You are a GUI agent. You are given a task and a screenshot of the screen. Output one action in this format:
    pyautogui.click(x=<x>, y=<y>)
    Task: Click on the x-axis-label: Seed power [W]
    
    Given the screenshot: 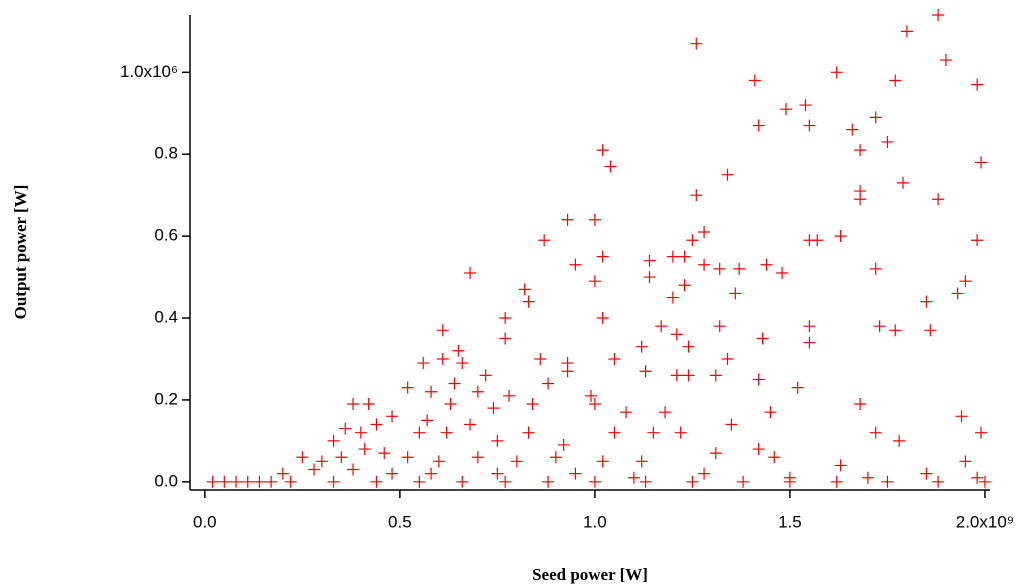 What is the action you would take?
    pyautogui.click(x=590, y=574)
    